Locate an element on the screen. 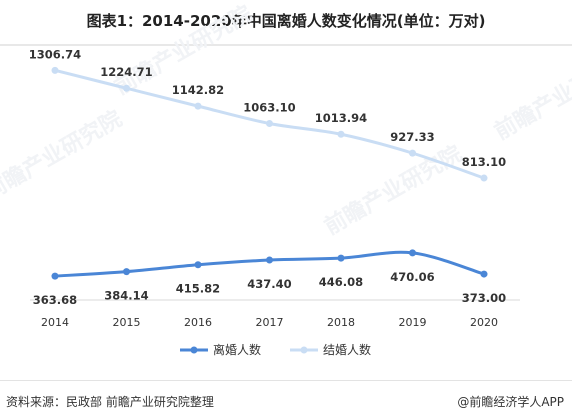  point-divorce-2018 is located at coordinates (341, 258).